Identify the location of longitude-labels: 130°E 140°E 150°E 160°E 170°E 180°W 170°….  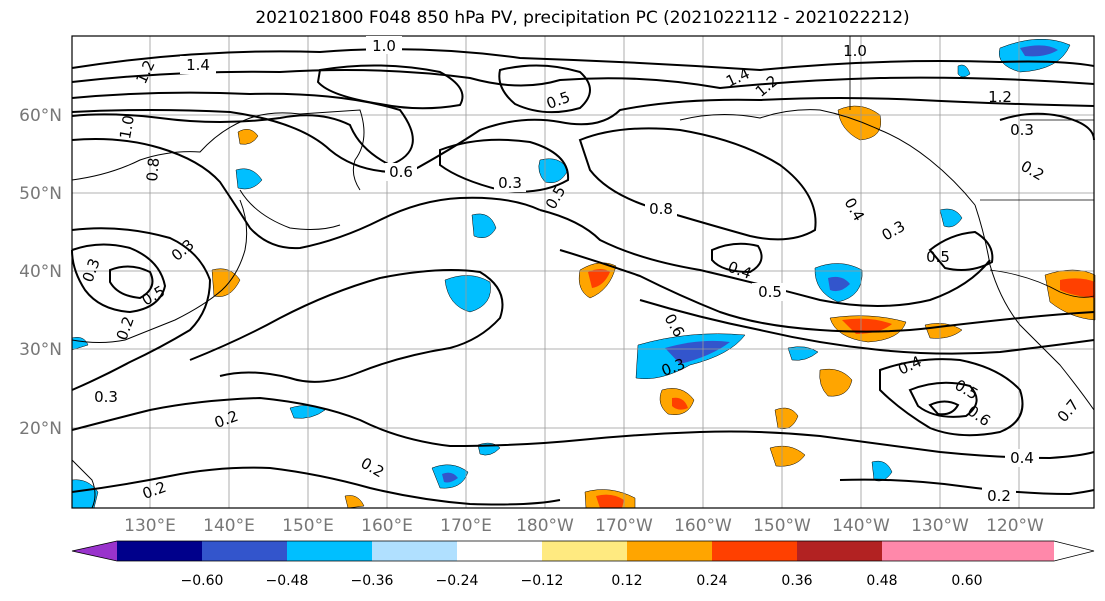
(584, 526).